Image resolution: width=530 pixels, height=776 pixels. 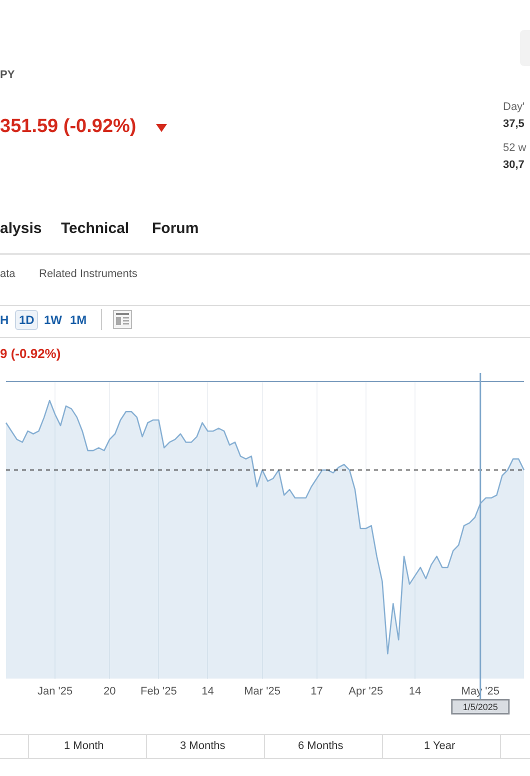 What do you see at coordinates (158, 691) in the screenshot?
I see `x-tick-label: Feb '25` at bounding box center [158, 691].